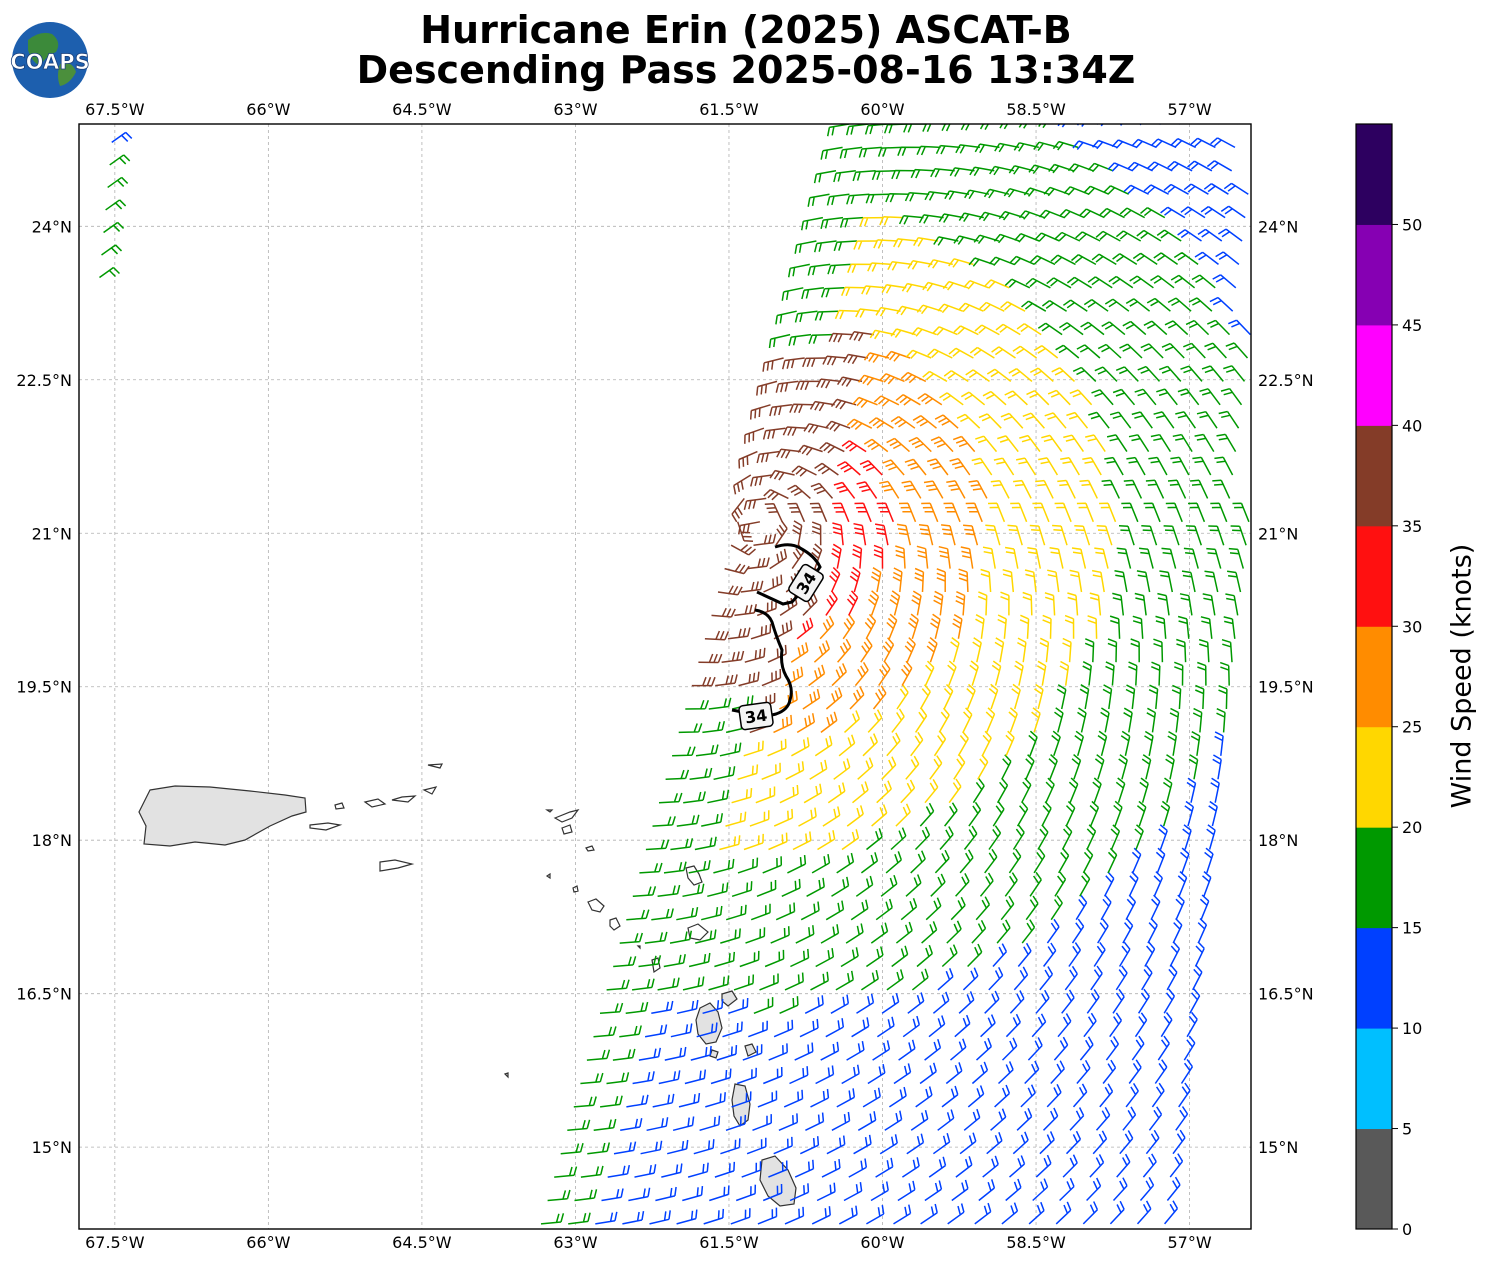 The width and height of the screenshot is (1492, 1264). Describe the element at coordinates (1278, 840) in the screenshot. I see `lat-tick-label: 18°N` at that location.